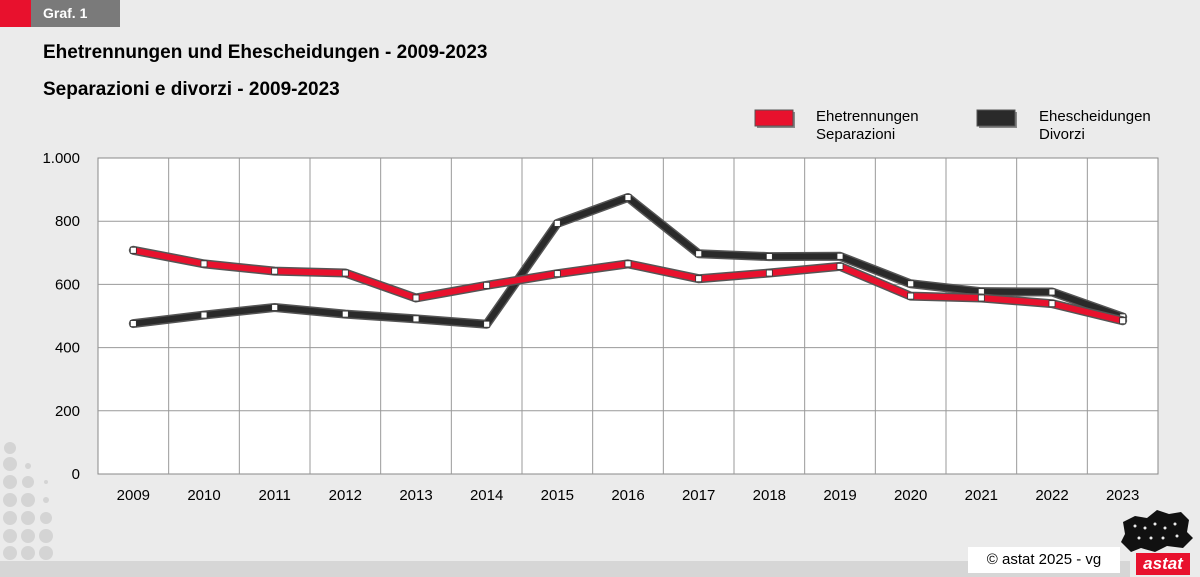 Image resolution: width=1200 pixels, height=577 pixels. Describe the element at coordinates (698, 495) in the screenshot. I see `x-tick-label: 2017` at that location.